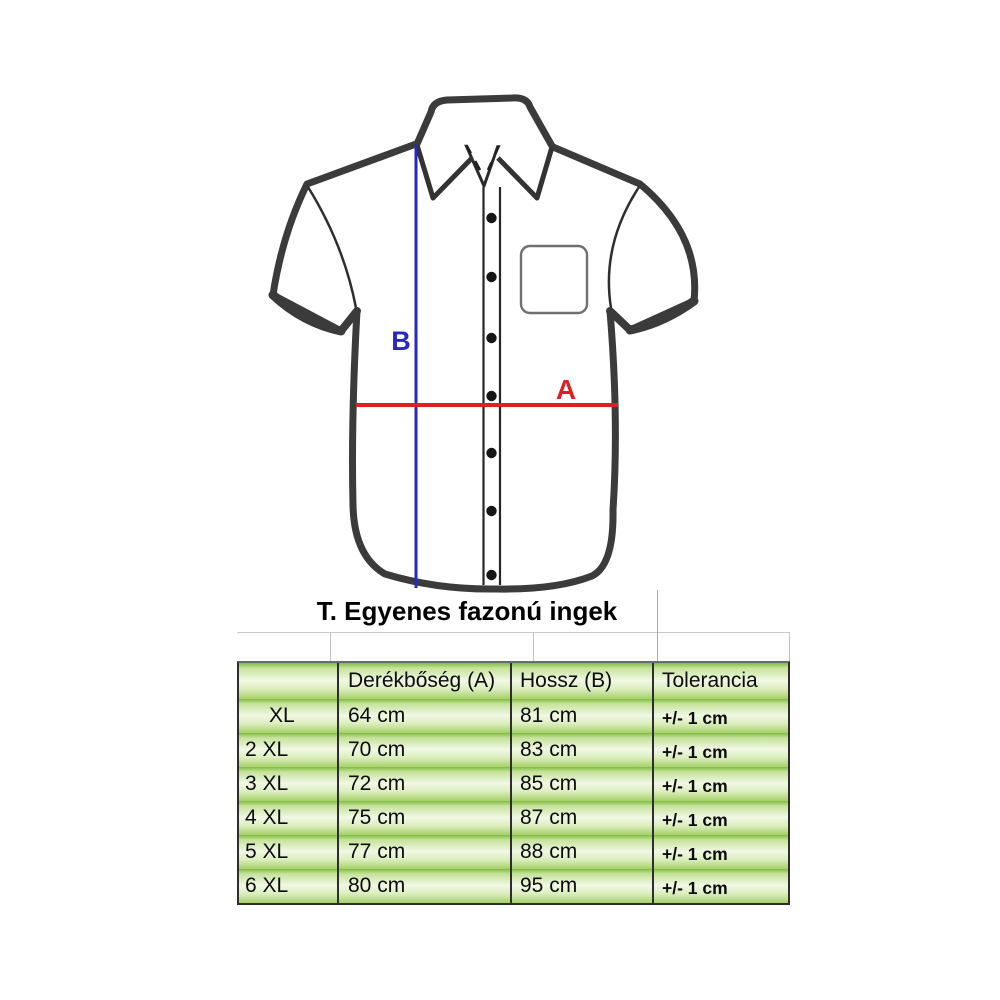  I want to click on cell-size: 5 XL, so click(289, 852).